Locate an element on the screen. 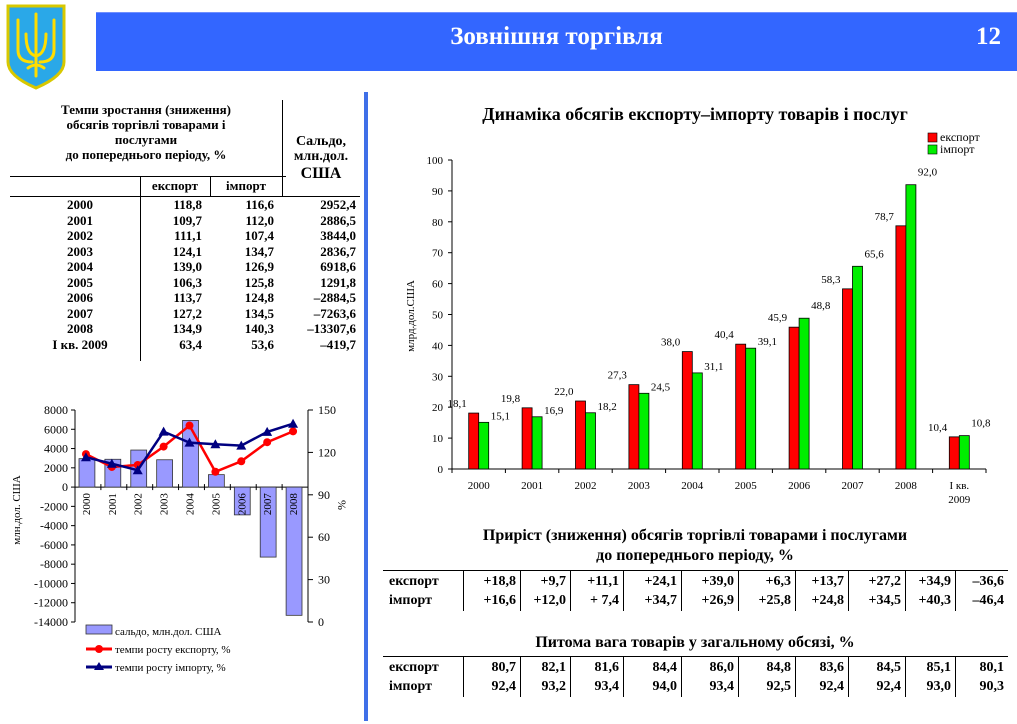 Image resolution: width=1017 pixels, height=724 pixels. table-cell: +13,7 is located at coordinates (827, 581).